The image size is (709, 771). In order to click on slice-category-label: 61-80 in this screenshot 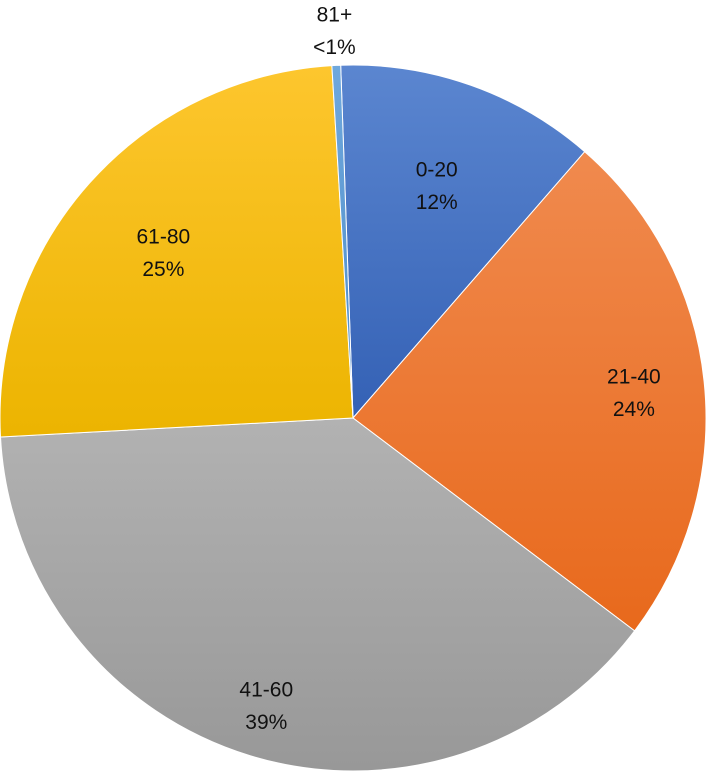, I will do `click(164, 237)`.